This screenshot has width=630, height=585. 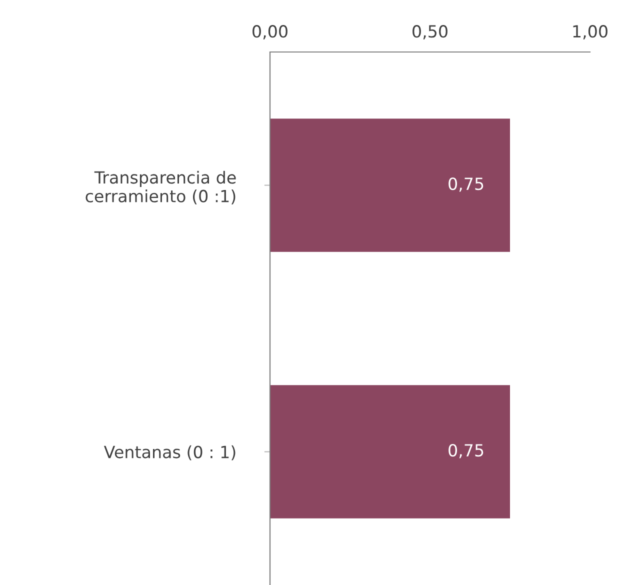 What do you see at coordinates (590, 32) in the screenshot?
I see `x-tick-label: 1,00` at bounding box center [590, 32].